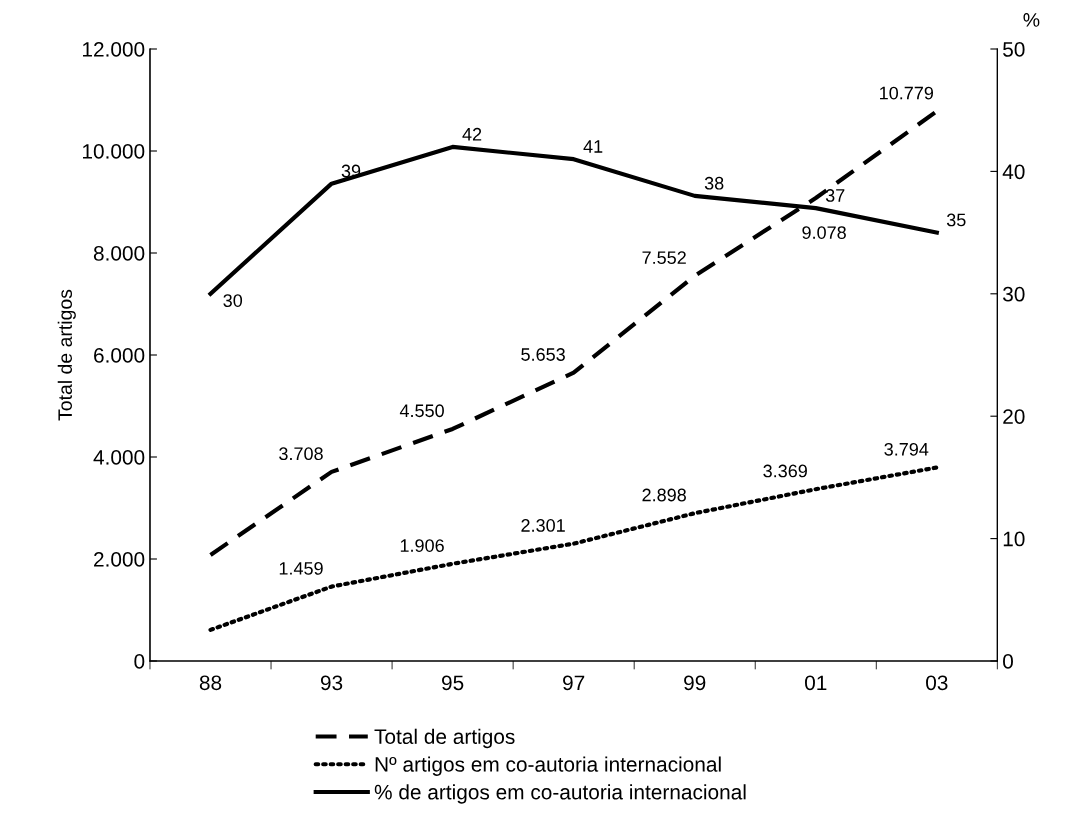  What do you see at coordinates (593, 146) in the screenshot?
I see `data-label: 41` at bounding box center [593, 146].